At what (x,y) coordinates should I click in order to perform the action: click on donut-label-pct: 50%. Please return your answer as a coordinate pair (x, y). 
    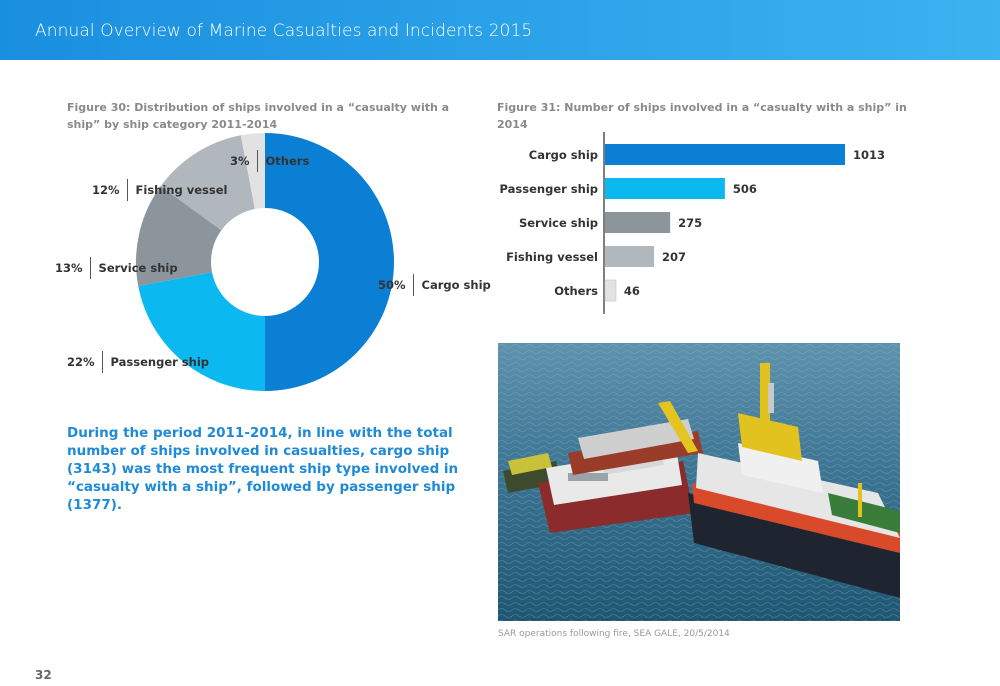
    Looking at the image, I should click on (396, 285).